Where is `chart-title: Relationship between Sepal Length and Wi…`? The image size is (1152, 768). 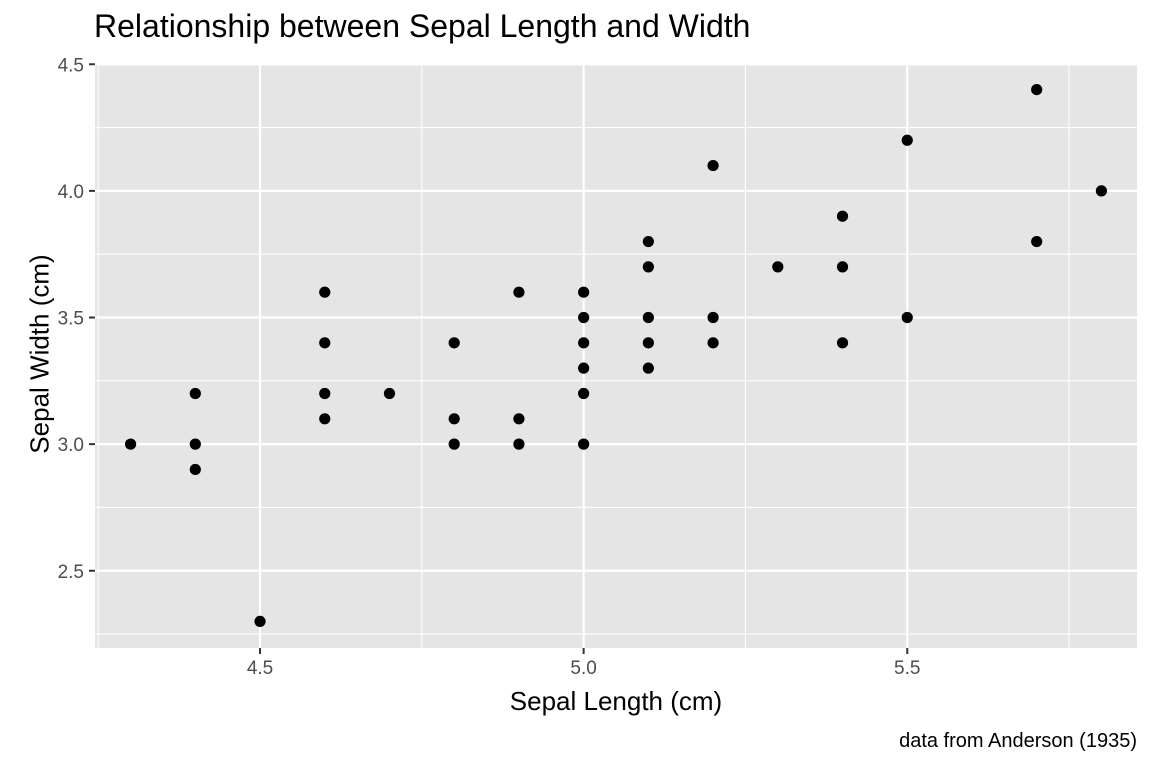
chart-title: Relationship between Sepal Length and Wi… is located at coordinates (422, 26).